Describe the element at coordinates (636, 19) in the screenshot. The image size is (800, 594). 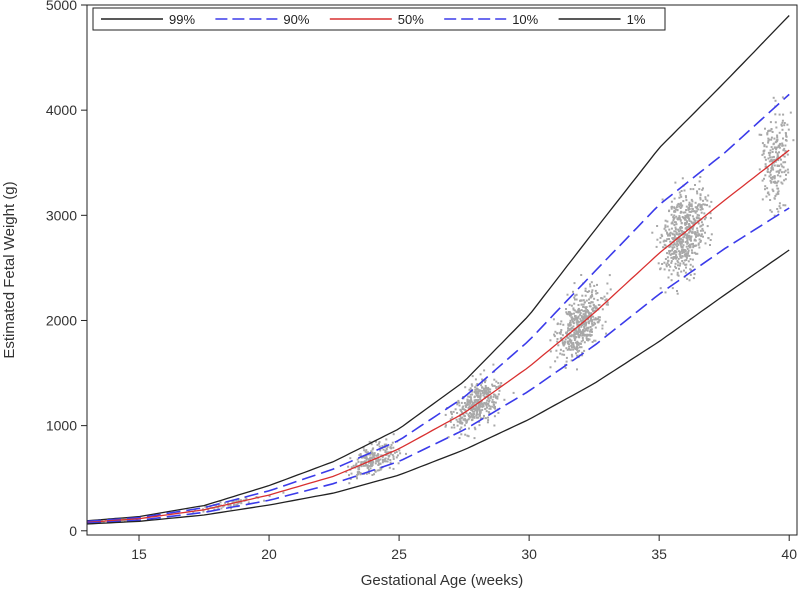
I see `legend-label: 1%` at that location.